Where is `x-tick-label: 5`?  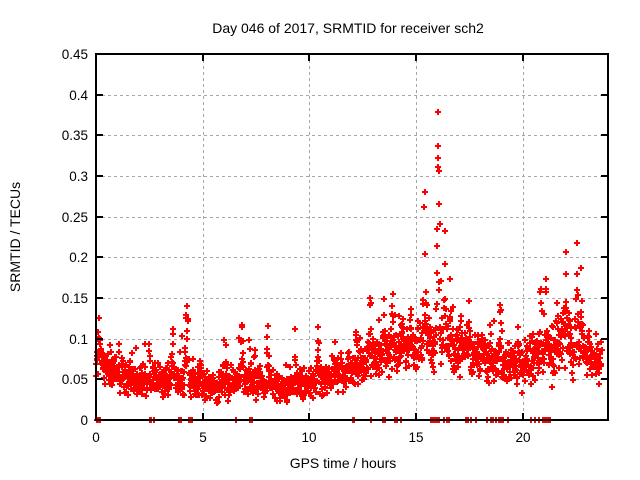
x-tick-label: 5 is located at coordinates (203, 437).